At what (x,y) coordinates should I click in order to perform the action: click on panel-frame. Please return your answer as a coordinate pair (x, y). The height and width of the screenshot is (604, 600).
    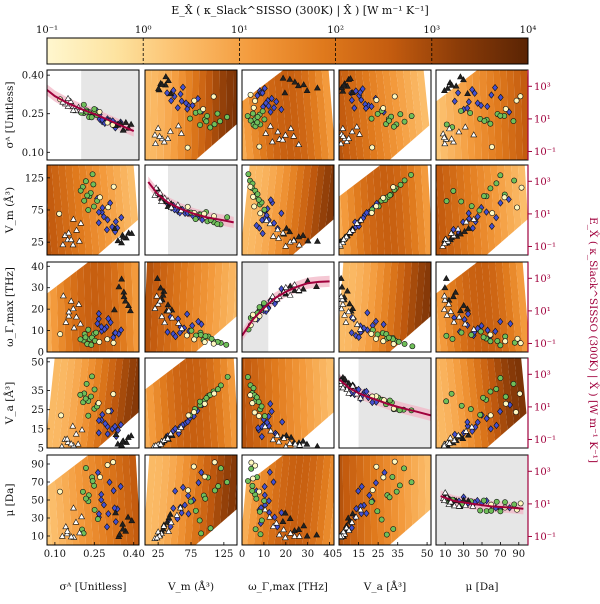
    Looking at the image, I should click on (385, 500).